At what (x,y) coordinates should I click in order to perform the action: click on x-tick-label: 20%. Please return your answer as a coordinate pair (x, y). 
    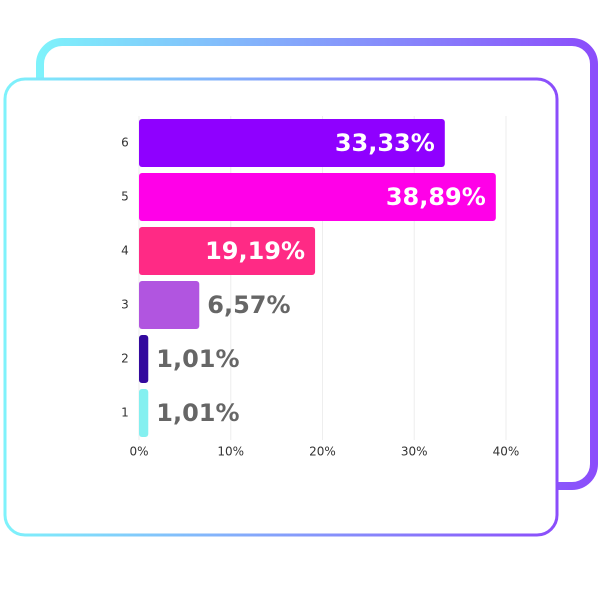
    Looking at the image, I should click on (322, 452).